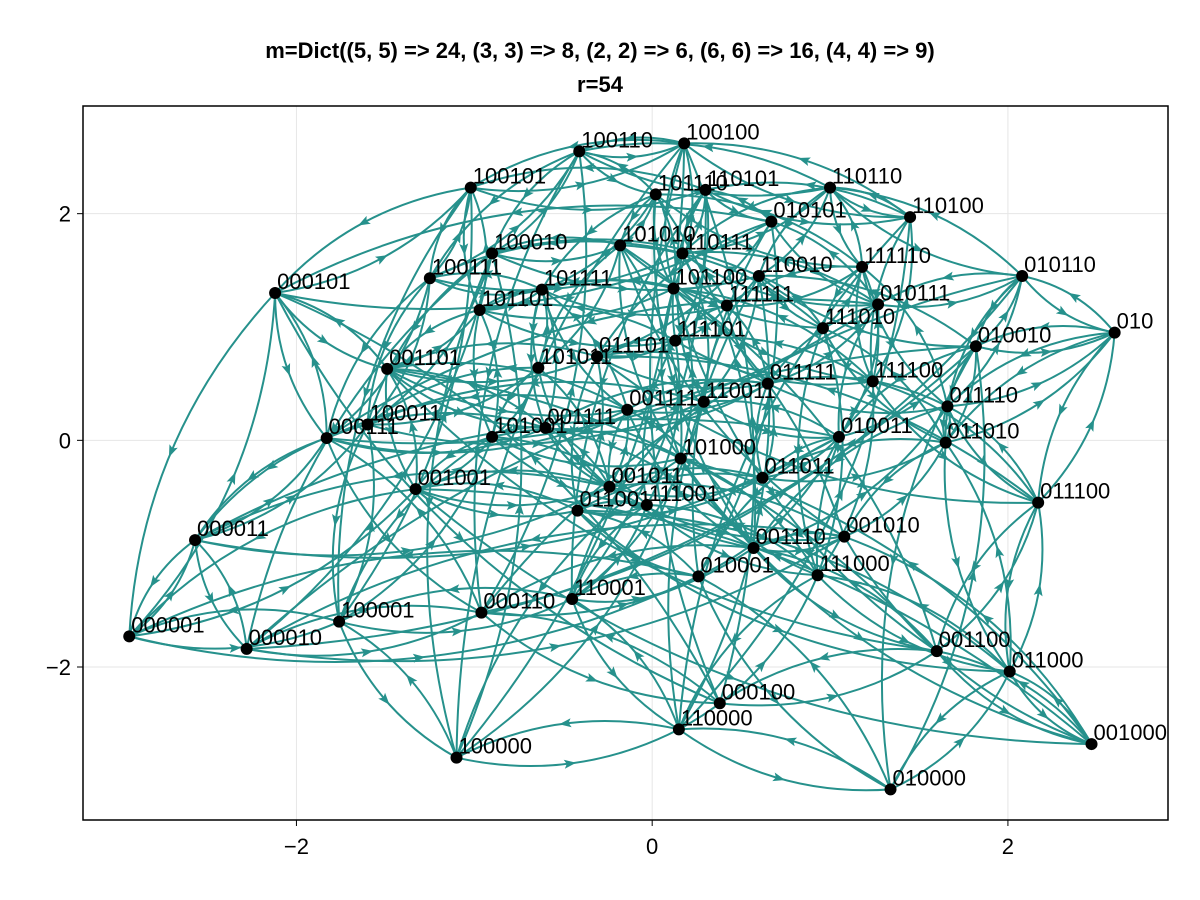 This screenshot has width=1200, height=900. What do you see at coordinates (331, 331) in the screenshot?
I see `graph-edge` at bounding box center [331, 331].